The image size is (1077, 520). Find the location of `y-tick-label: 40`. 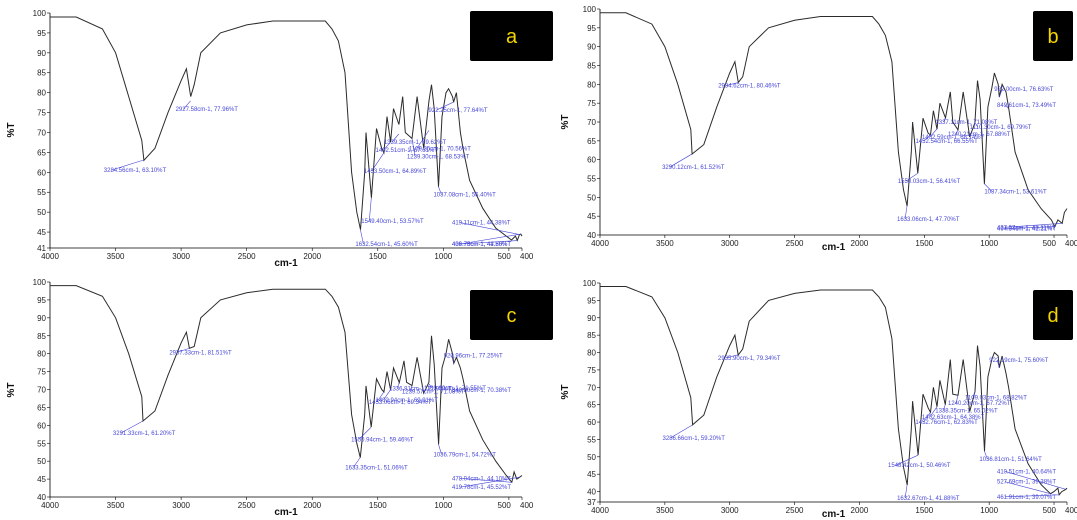

y-tick-label: 40 is located at coordinates (591, 492).